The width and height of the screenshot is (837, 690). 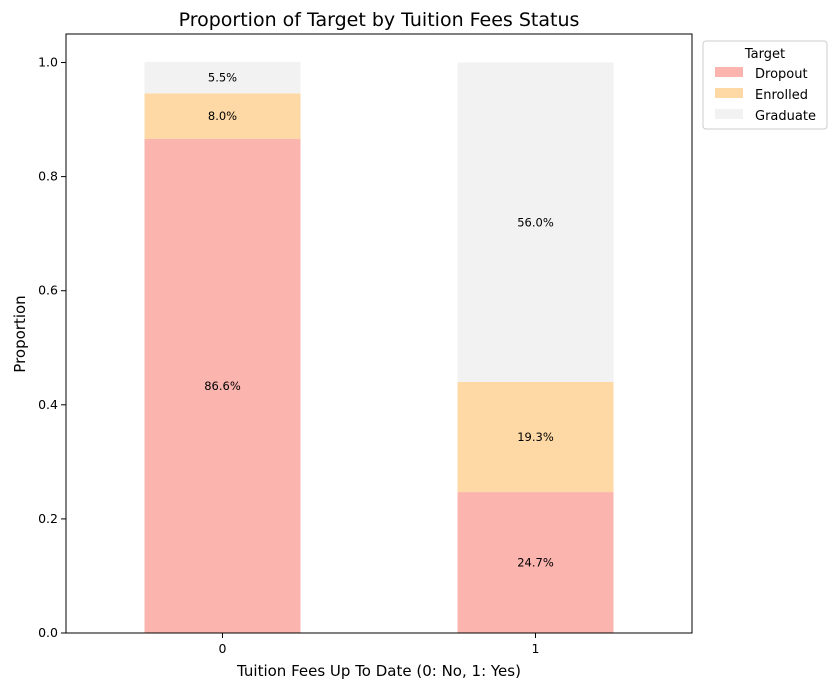 I want to click on legend-label-enrolled: Enrolled, so click(x=781, y=95).